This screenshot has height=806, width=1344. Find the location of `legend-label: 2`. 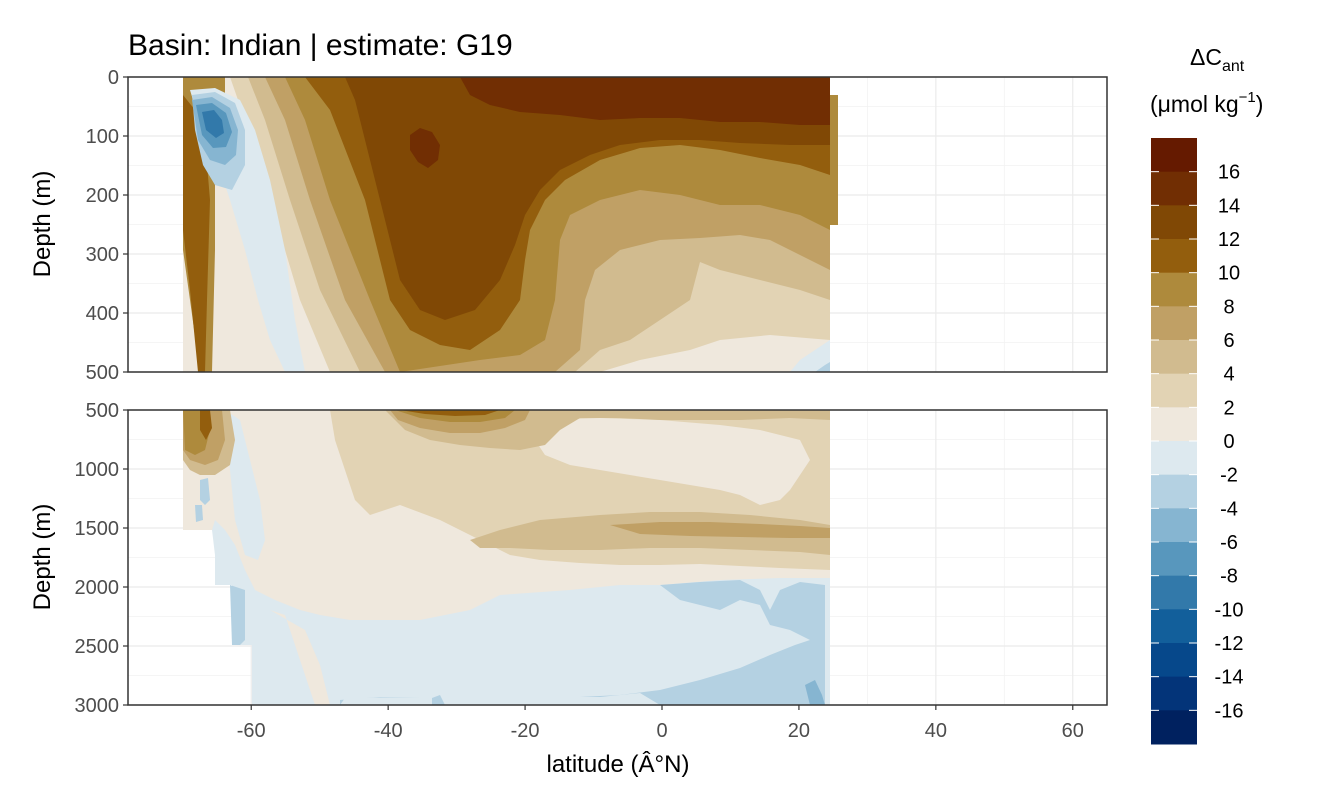

legend-label: 2 is located at coordinates (1228, 408).